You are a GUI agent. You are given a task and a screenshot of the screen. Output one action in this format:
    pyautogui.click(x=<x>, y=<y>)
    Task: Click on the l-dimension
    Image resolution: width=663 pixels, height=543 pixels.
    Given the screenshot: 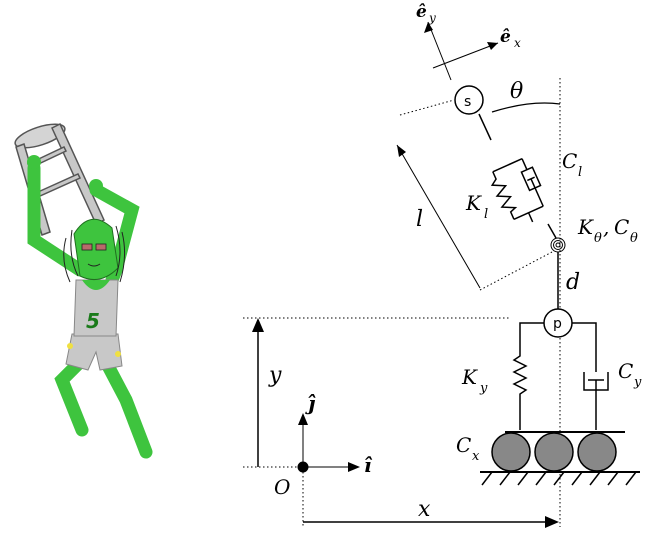 What is the action you would take?
    pyautogui.click(x=438, y=216)
    